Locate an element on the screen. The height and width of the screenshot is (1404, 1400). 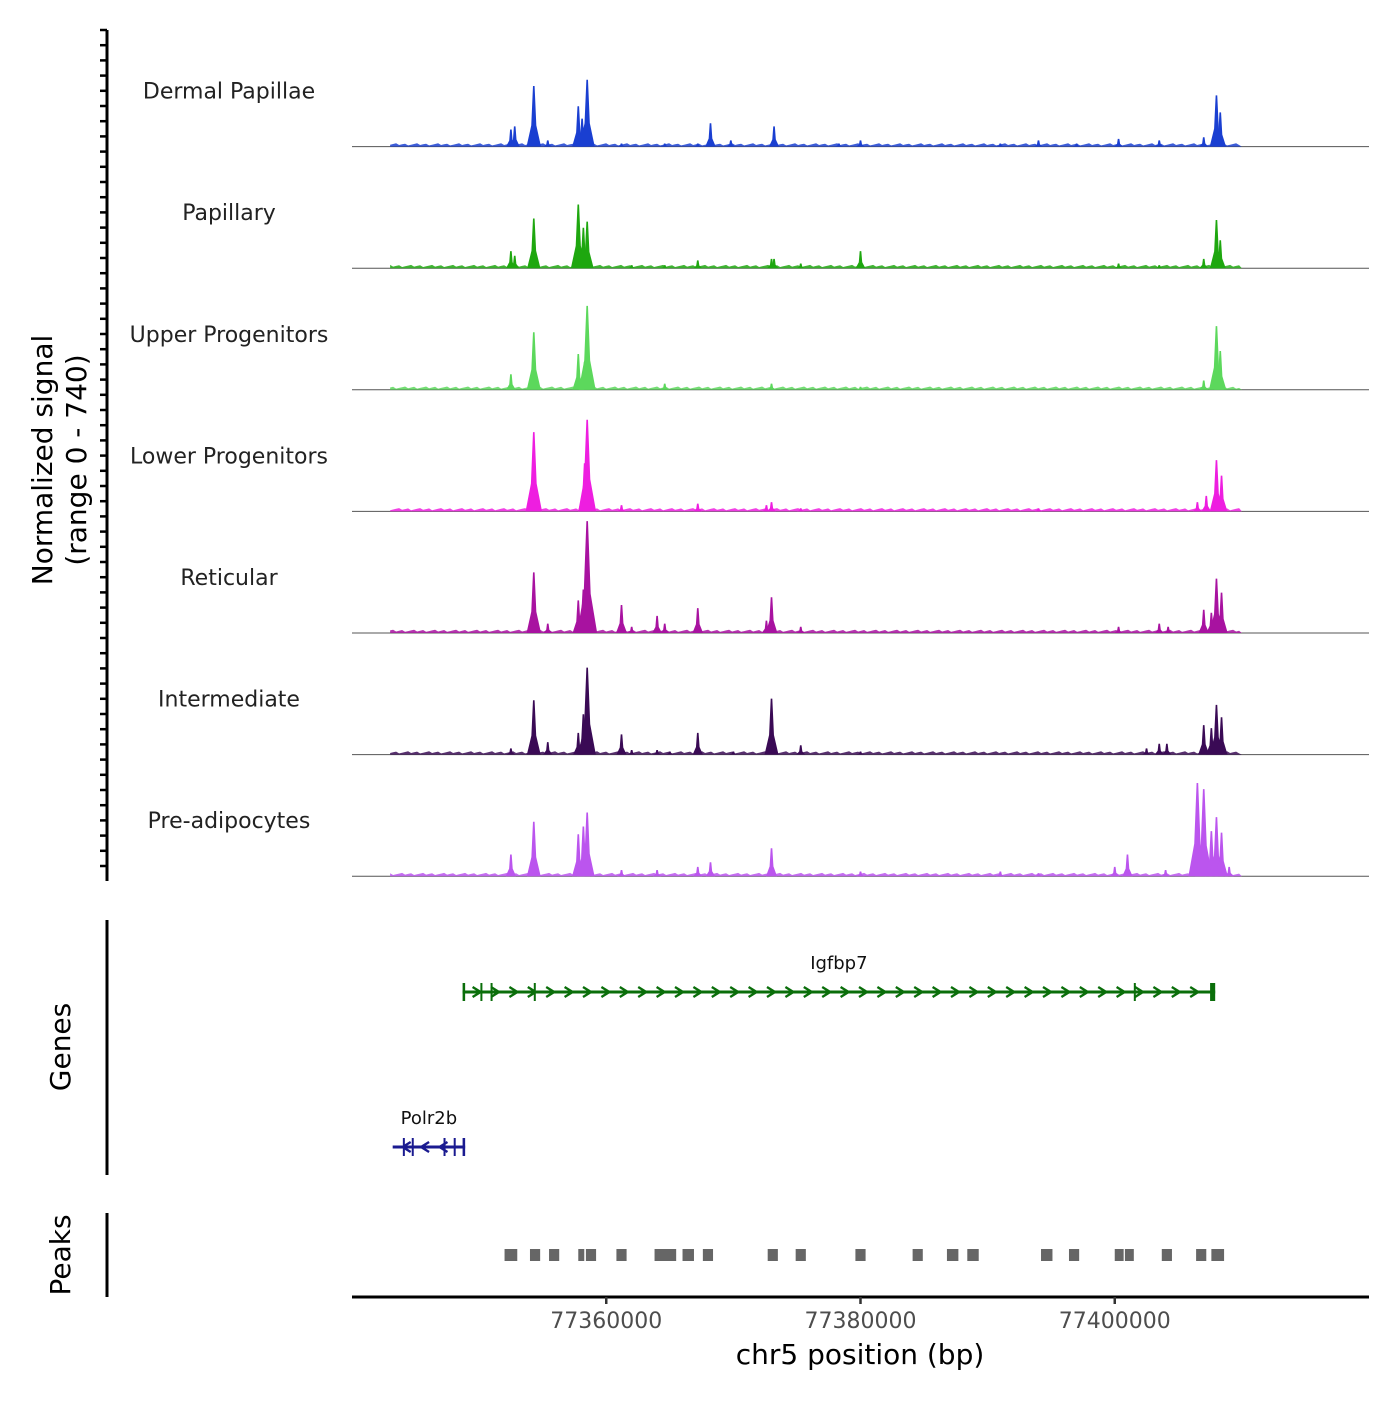
x-tick-label: 77360000 is located at coordinates (606, 1321).